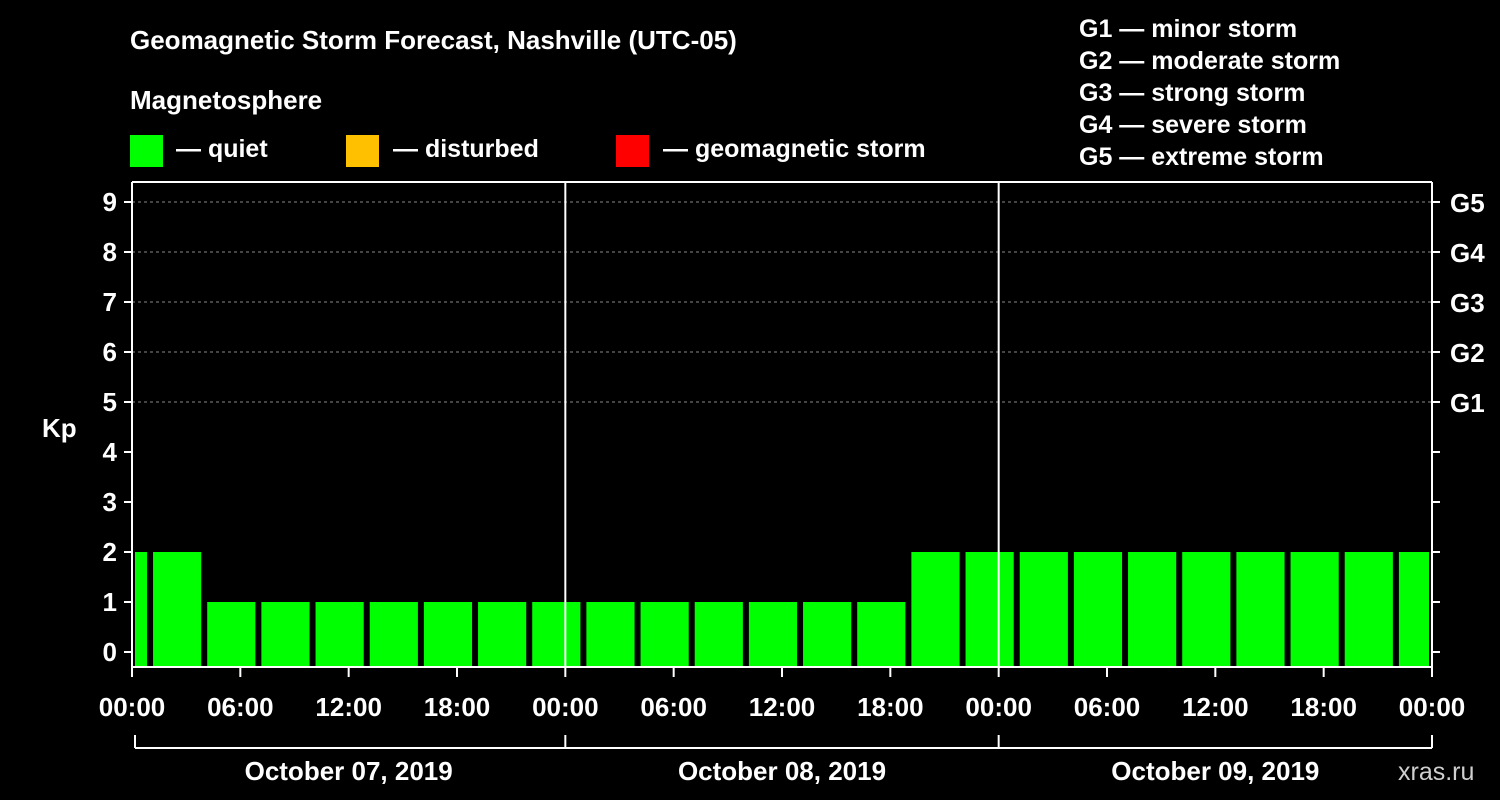  What do you see at coordinates (1467, 203) in the screenshot?
I see `storm-level-label-g5: G5` at bounding box center [1467, 203].